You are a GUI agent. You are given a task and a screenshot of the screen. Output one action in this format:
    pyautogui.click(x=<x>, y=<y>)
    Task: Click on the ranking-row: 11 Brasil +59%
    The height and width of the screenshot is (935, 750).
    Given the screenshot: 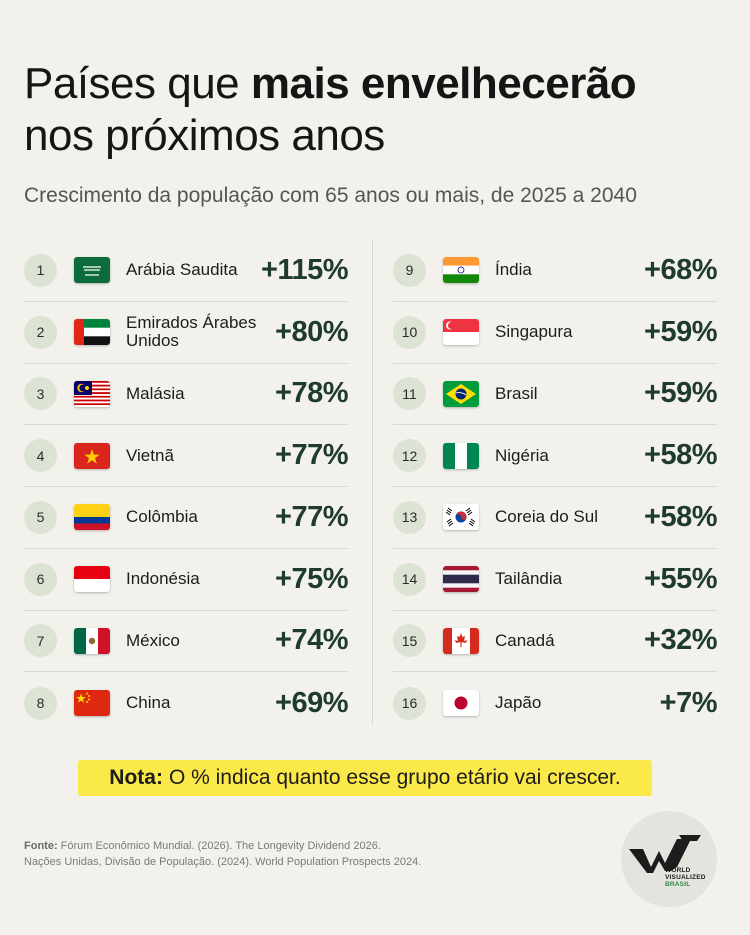 What is the action you would take?
    pyautogui.click(x=555, y=395)
    